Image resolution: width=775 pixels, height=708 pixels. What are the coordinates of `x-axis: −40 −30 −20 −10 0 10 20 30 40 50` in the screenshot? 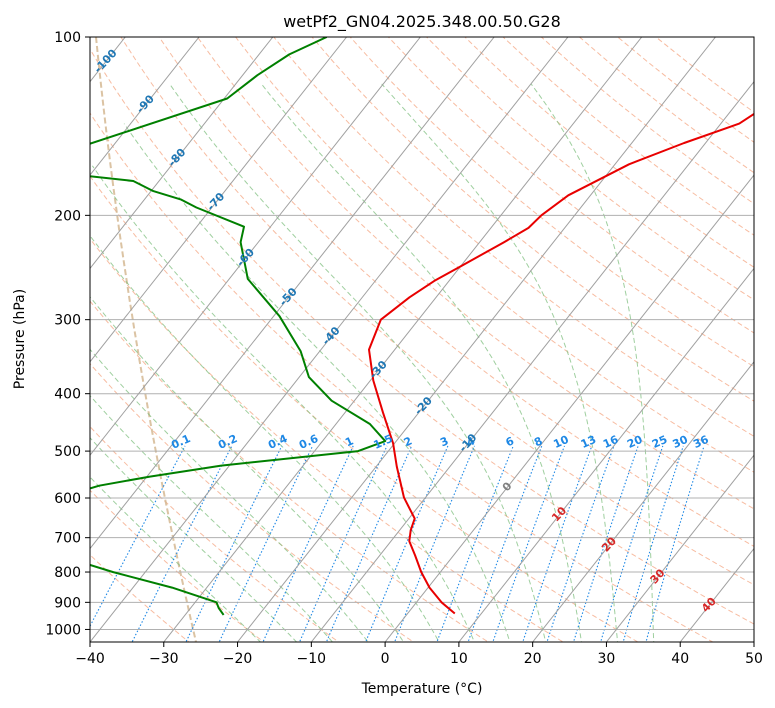 It's located at (419, 654).